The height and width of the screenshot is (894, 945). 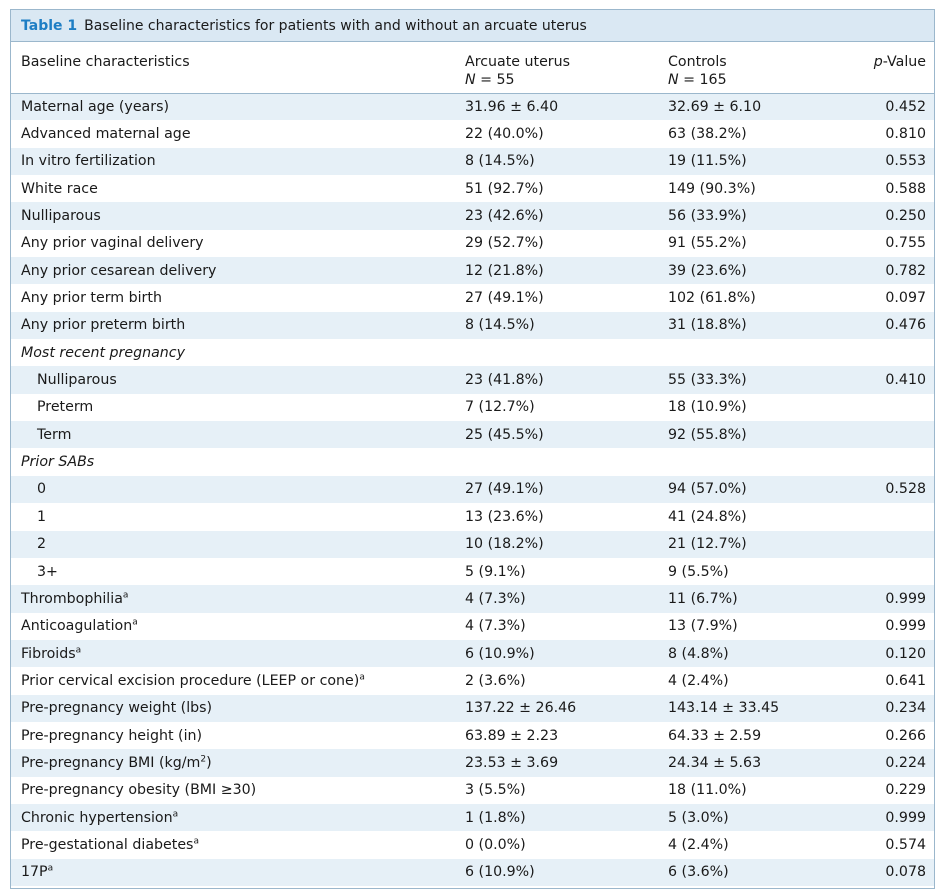 What do you see at coordinates (894, 872) in the screenshot?
I see `row-p-value: 0.078` at bounding box center [894, 872].